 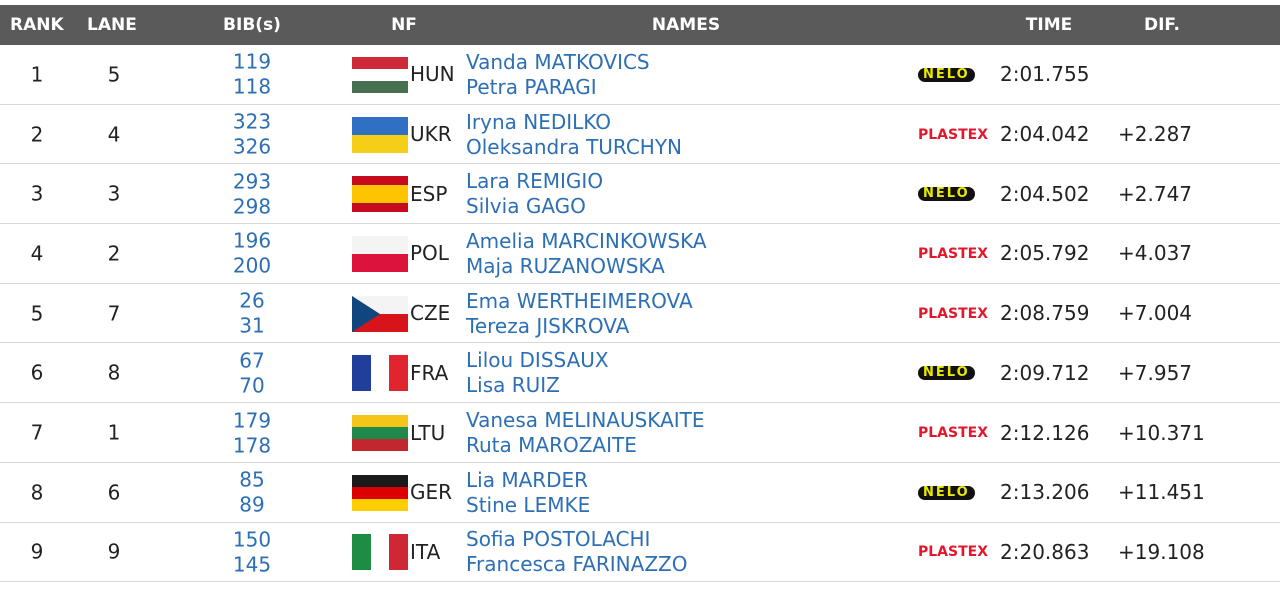 I want to click on bib: 178, so click(x=252, y=445).